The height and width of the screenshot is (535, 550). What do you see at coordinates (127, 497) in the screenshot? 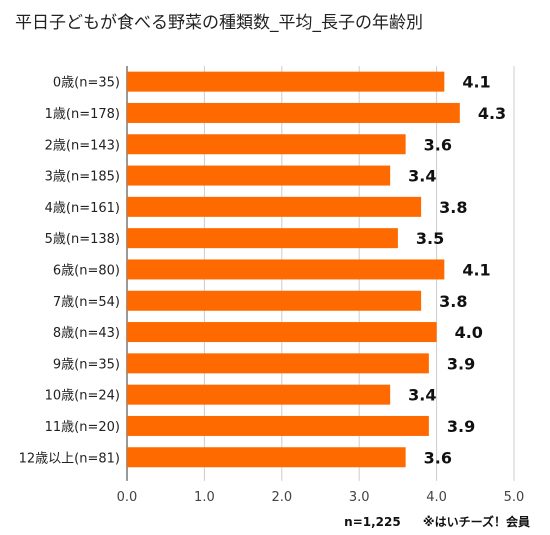
I see `x-tick-label: 0.0` at bounding box center [127, 497].